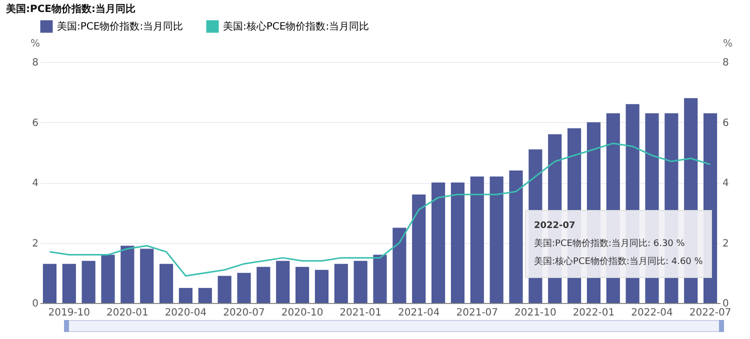 The image size is (750, 339). I want to click on x-tick-label: 2020-04, so click(185, 313).